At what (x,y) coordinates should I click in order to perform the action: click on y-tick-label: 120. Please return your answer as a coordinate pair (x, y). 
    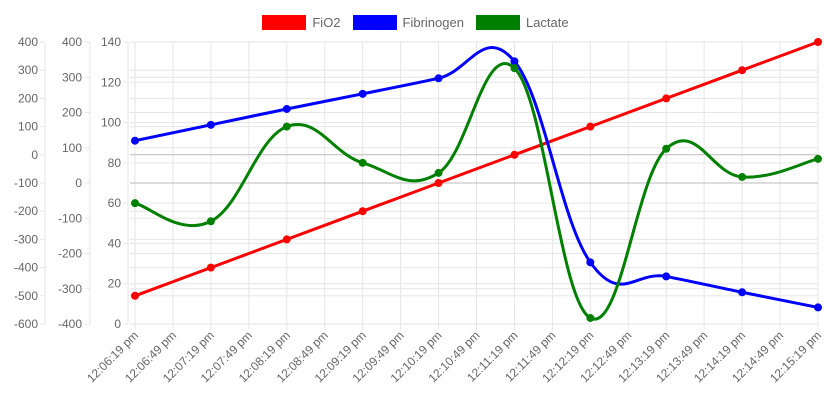
    Looking at the image, I should click on (111, 82).